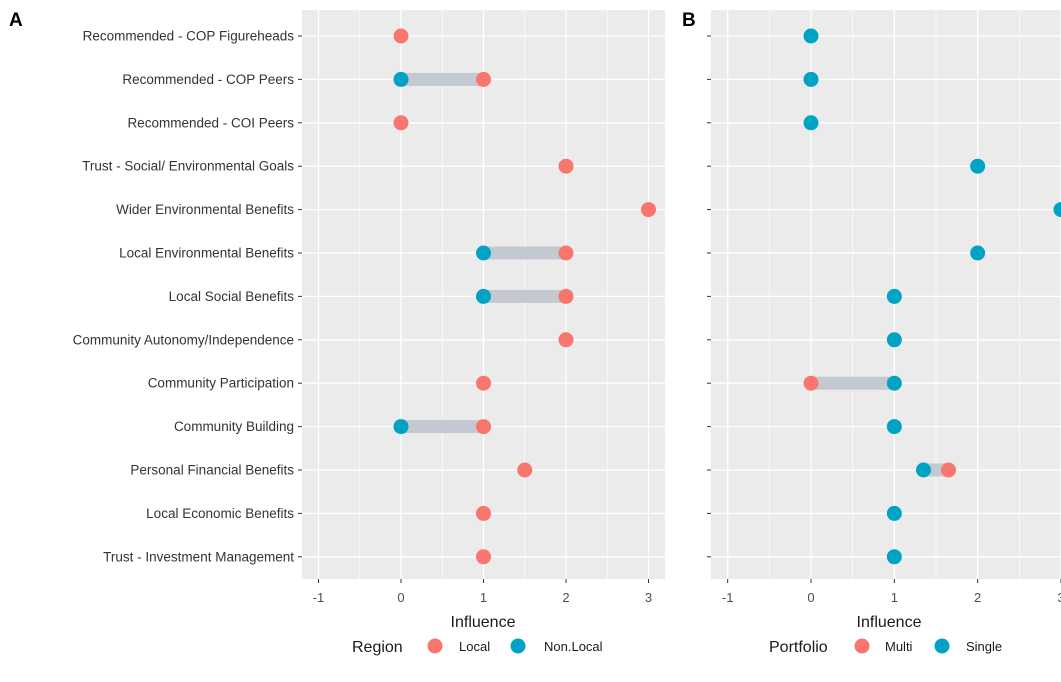 The width and height of the screenshot is (1061, 682). What do you see at coordinates (183, 339) in the screenshot?
I see `category-label-community-autonomy-independence: Community Autonomy/Independence` at bounding box center [183, 339].